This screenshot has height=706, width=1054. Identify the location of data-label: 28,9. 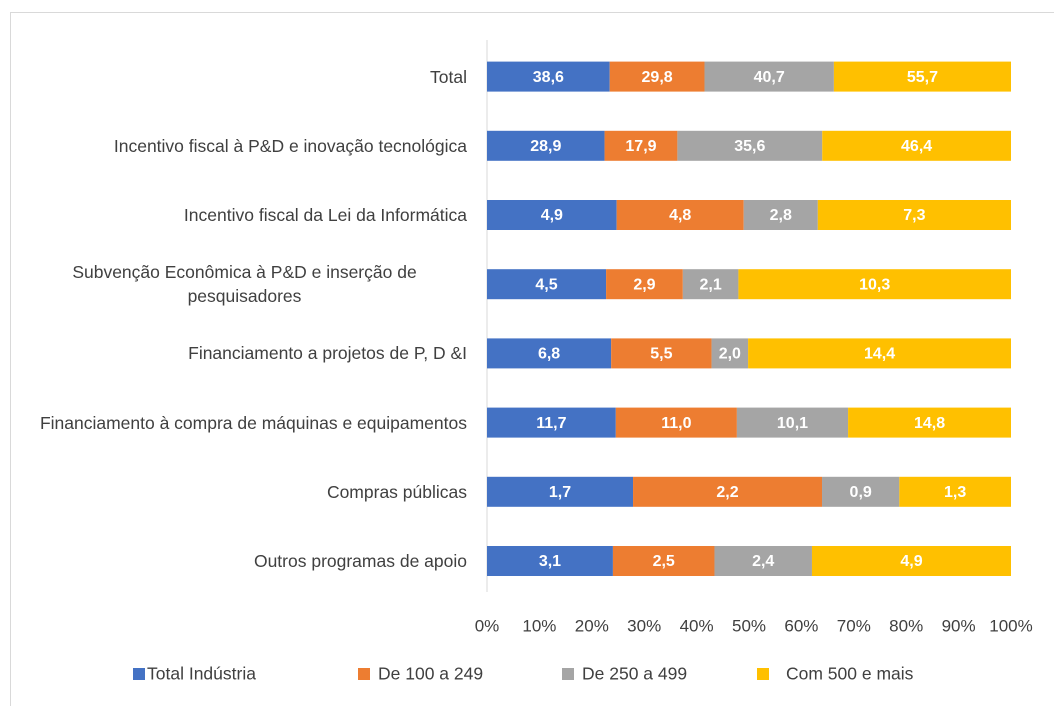
(545, 146).